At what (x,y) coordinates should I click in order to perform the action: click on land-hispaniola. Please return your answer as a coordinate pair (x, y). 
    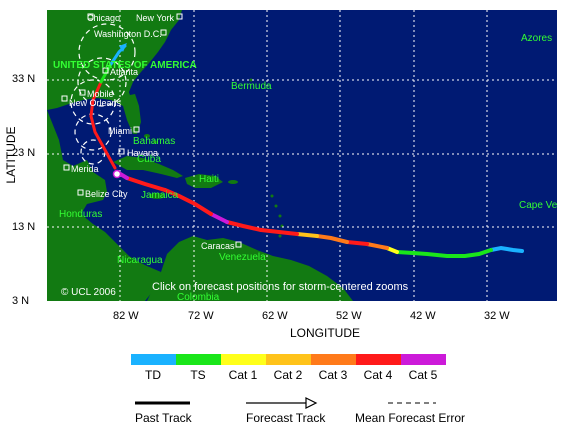
    Looking at the image, I should click on (204, 181).